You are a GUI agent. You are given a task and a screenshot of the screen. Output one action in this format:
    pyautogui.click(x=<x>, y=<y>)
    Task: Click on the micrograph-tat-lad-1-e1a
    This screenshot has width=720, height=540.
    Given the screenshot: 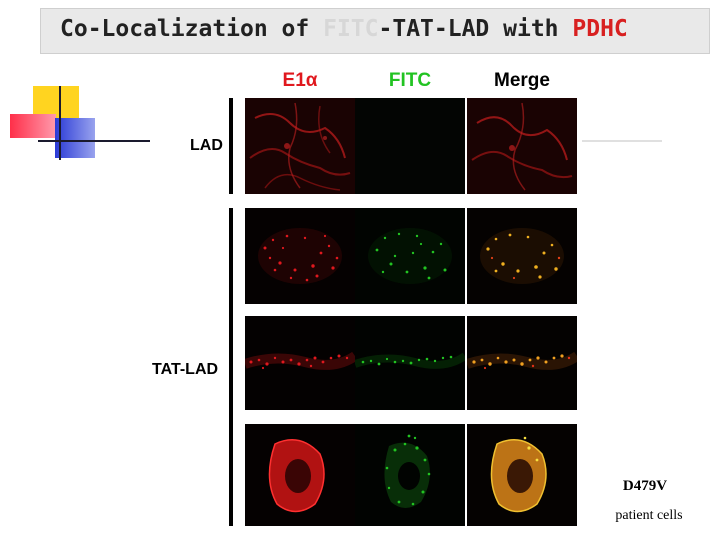 What is the action you would take?
    pyautogui.click(x=300, y=256)
    